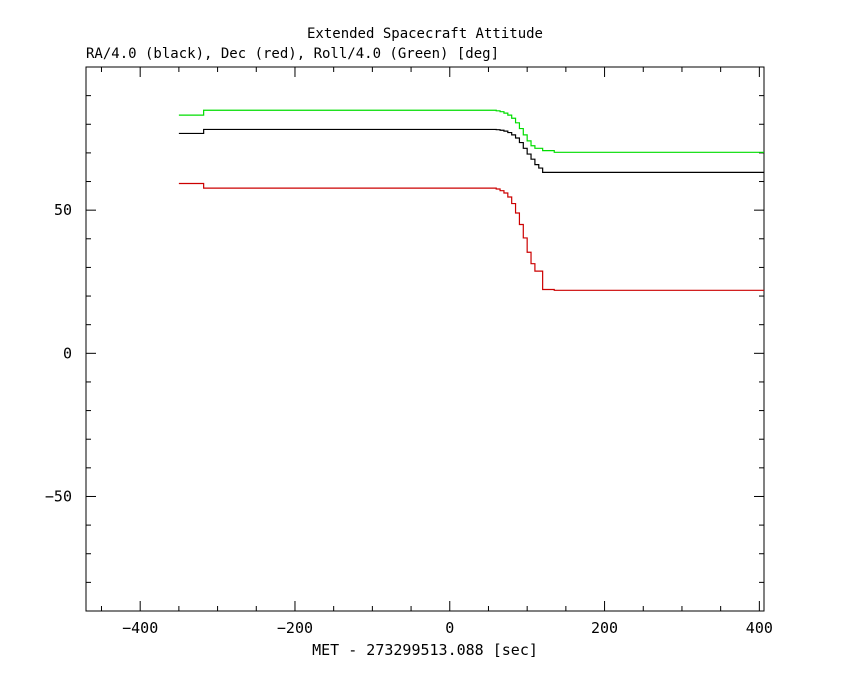 The image size is (850, 680). Describe the element at coordinates (425, 650) in the screenshot. I see `x-axis-label: MET - 273299513.088 [sec]` at that location.